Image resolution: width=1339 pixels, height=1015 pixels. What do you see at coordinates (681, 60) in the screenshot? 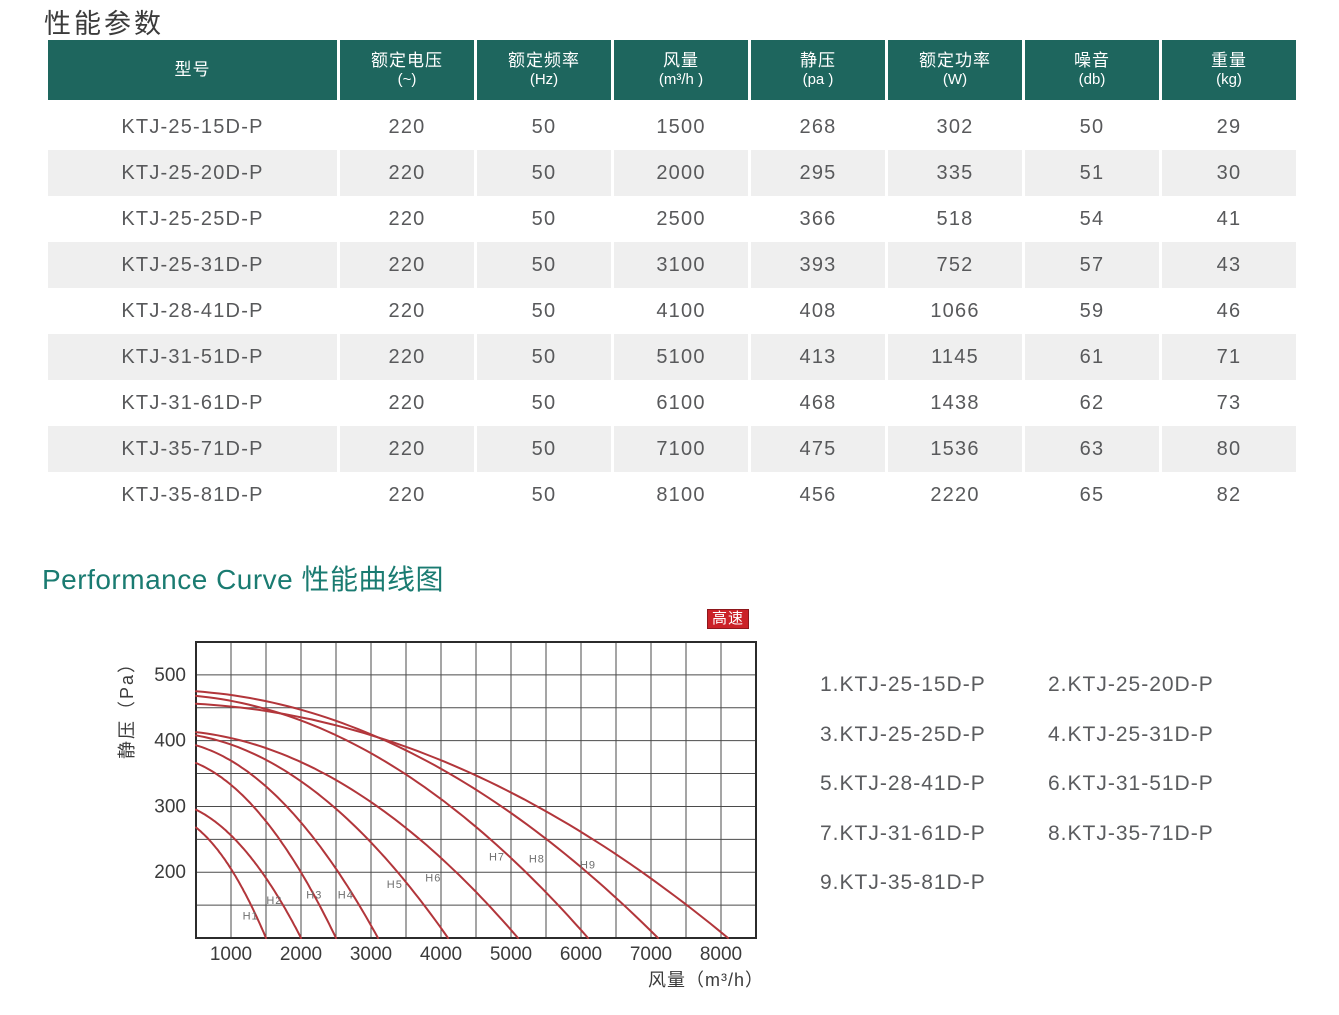
I see `header-line1: 风量` at bounding box center [681, 60].